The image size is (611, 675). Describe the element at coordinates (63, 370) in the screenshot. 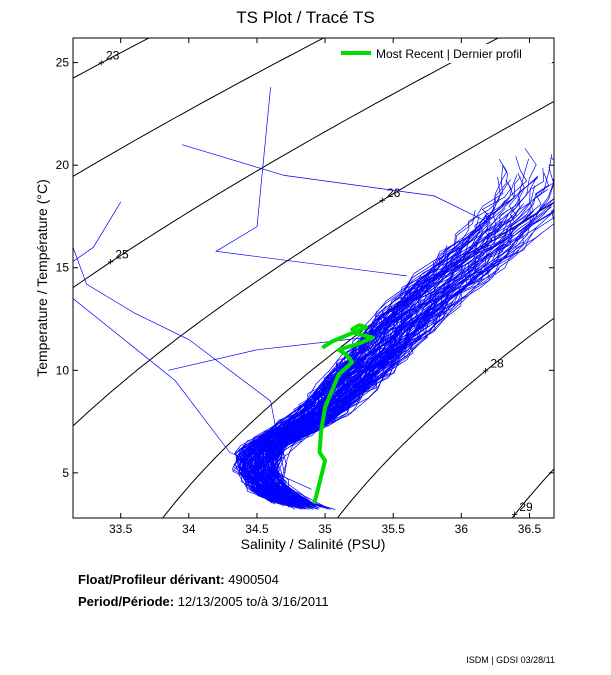

I see `y-tick-label: 10` at that location.